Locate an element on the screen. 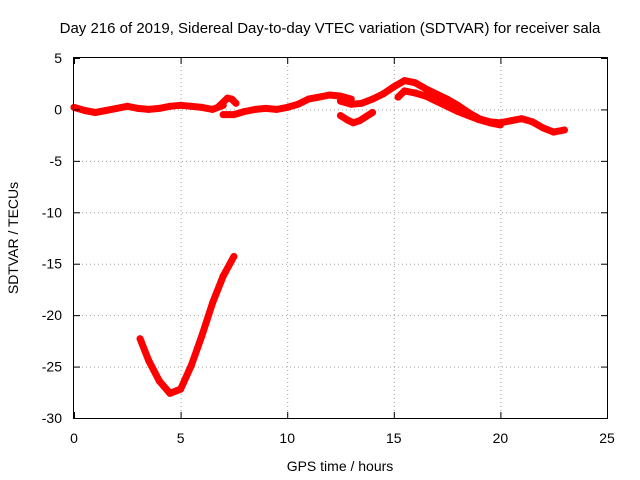  x-tick-label: 5 is located at coordinates (181, 438).